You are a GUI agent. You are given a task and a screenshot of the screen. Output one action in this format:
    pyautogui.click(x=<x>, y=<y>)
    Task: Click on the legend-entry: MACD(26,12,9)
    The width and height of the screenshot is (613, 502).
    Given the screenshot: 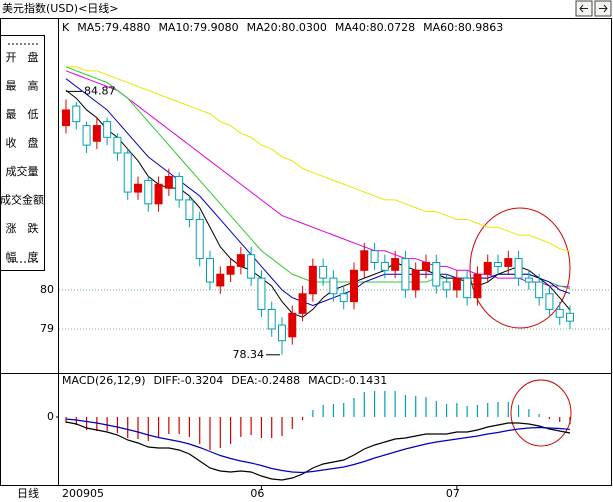 What is the action you would take?
    pyautogui.click(x=104, y=380)
    